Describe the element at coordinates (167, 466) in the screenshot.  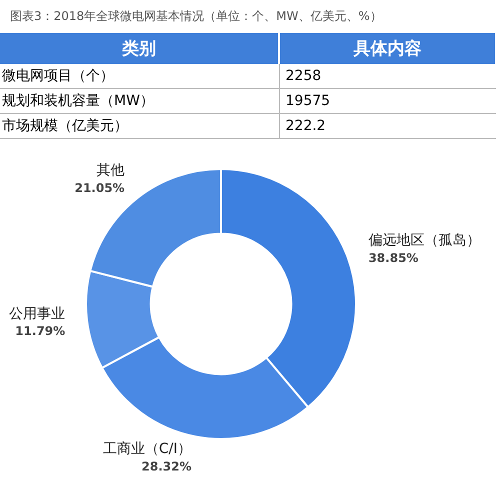
I see `data-label: 28.32%` at that location.